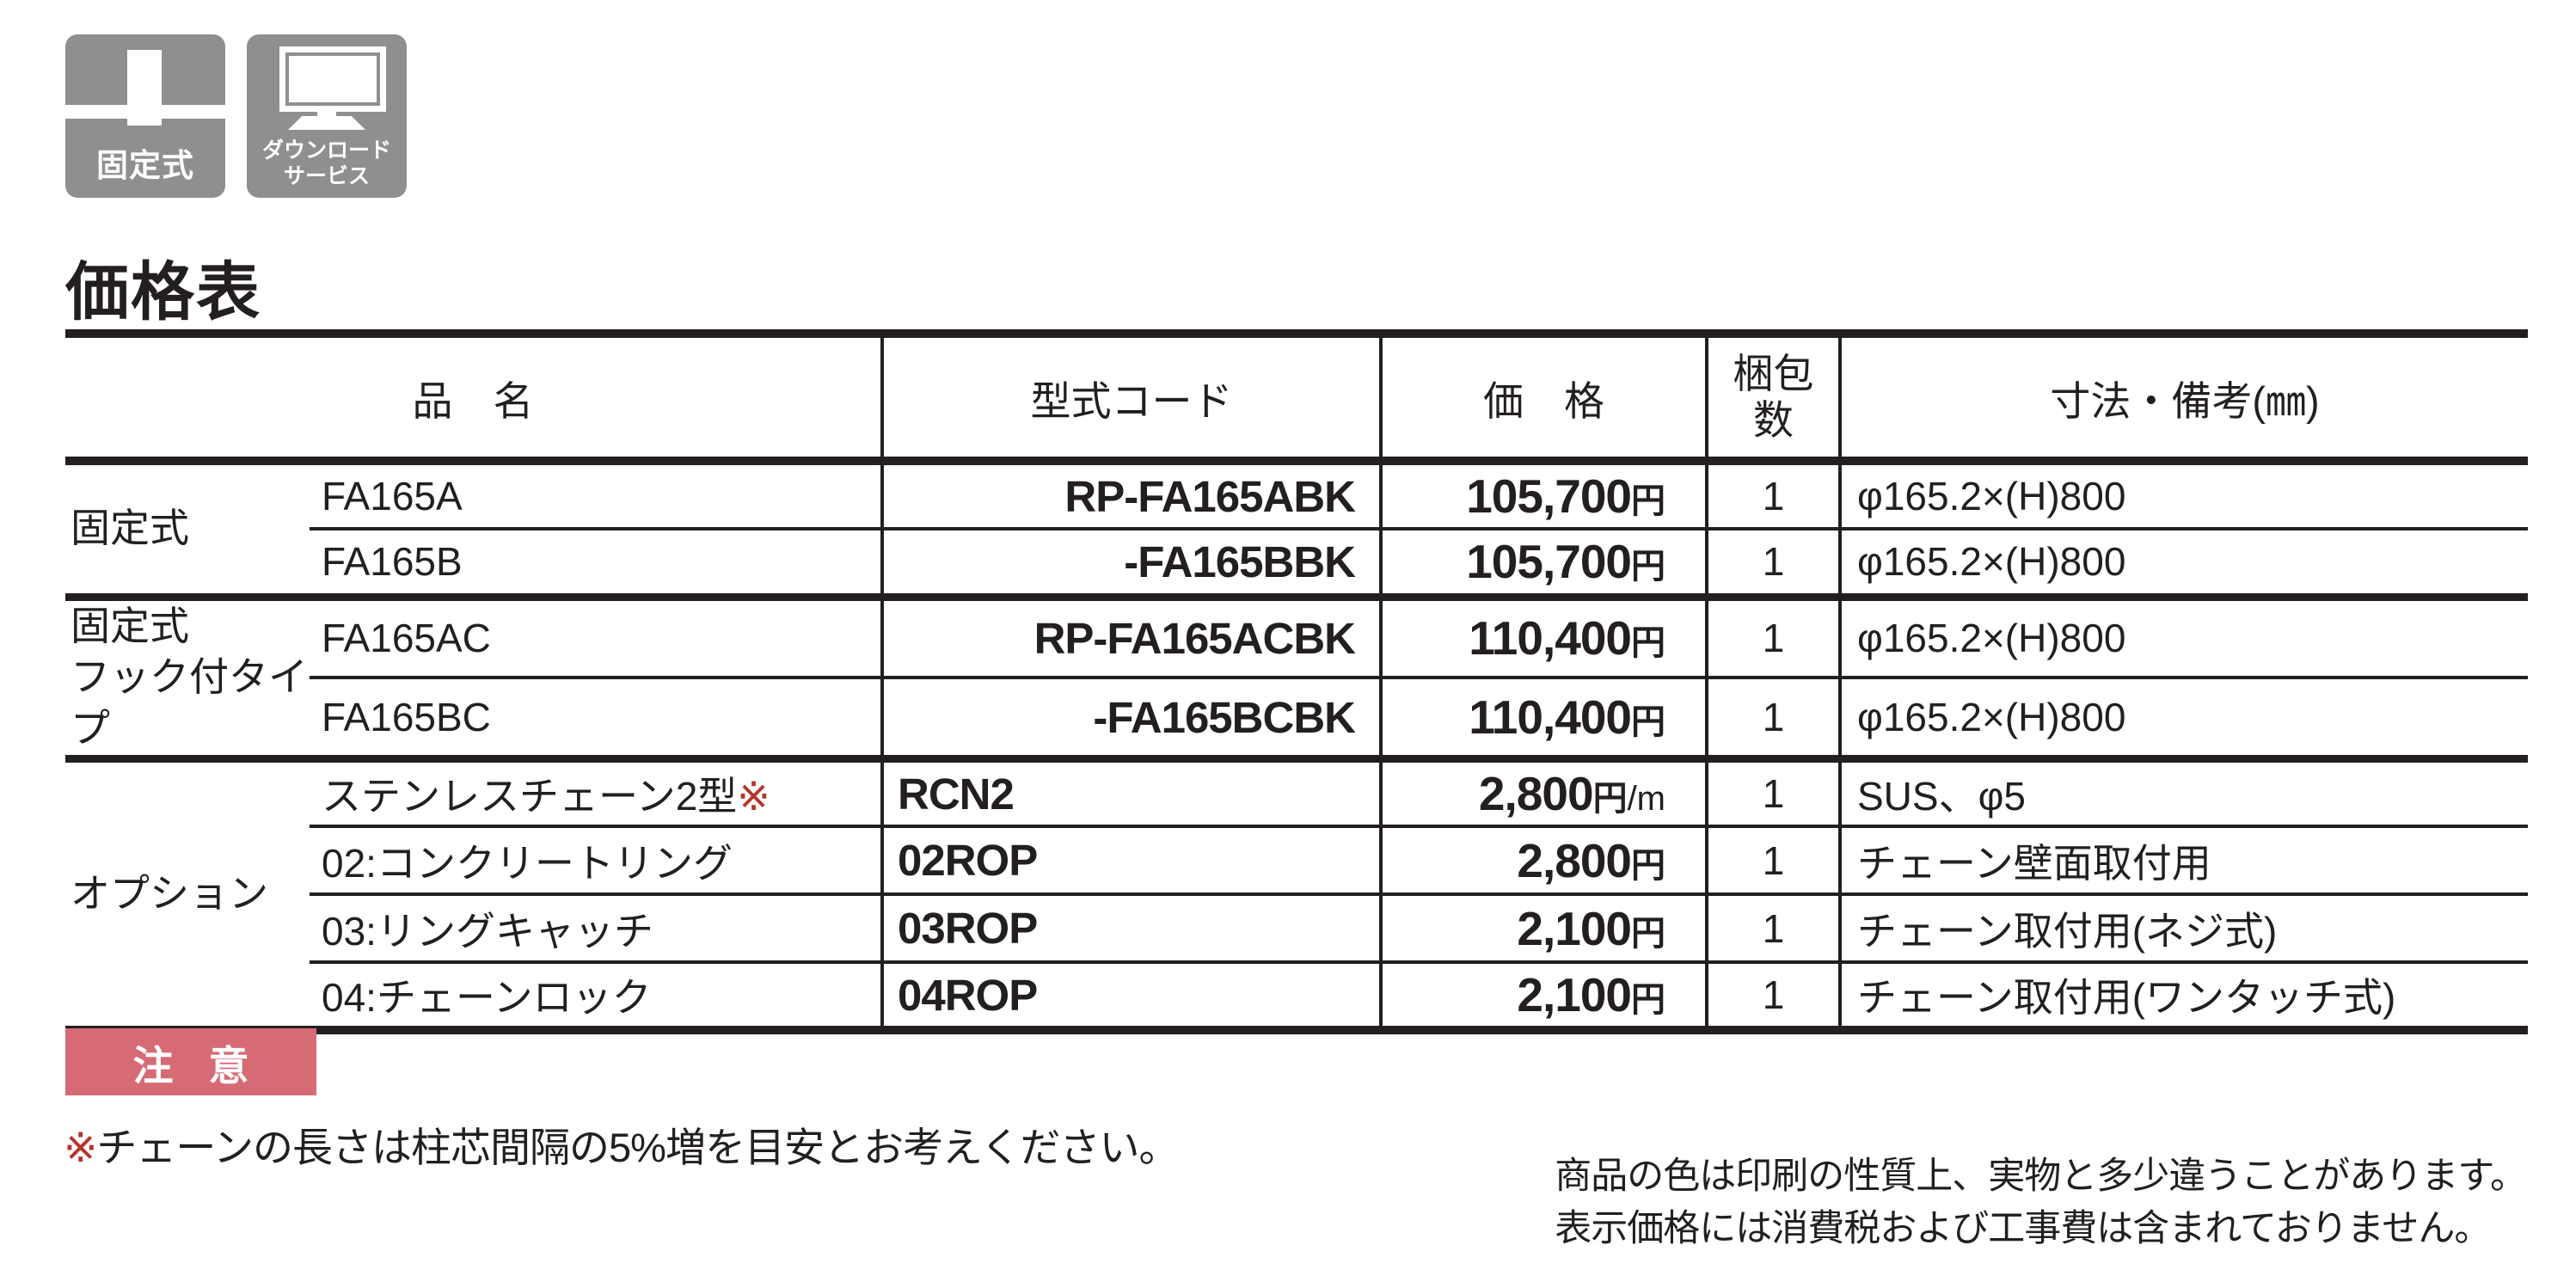  I want to click on dimensions-cell: チェーン壁面取付用, so click(2183, 860).